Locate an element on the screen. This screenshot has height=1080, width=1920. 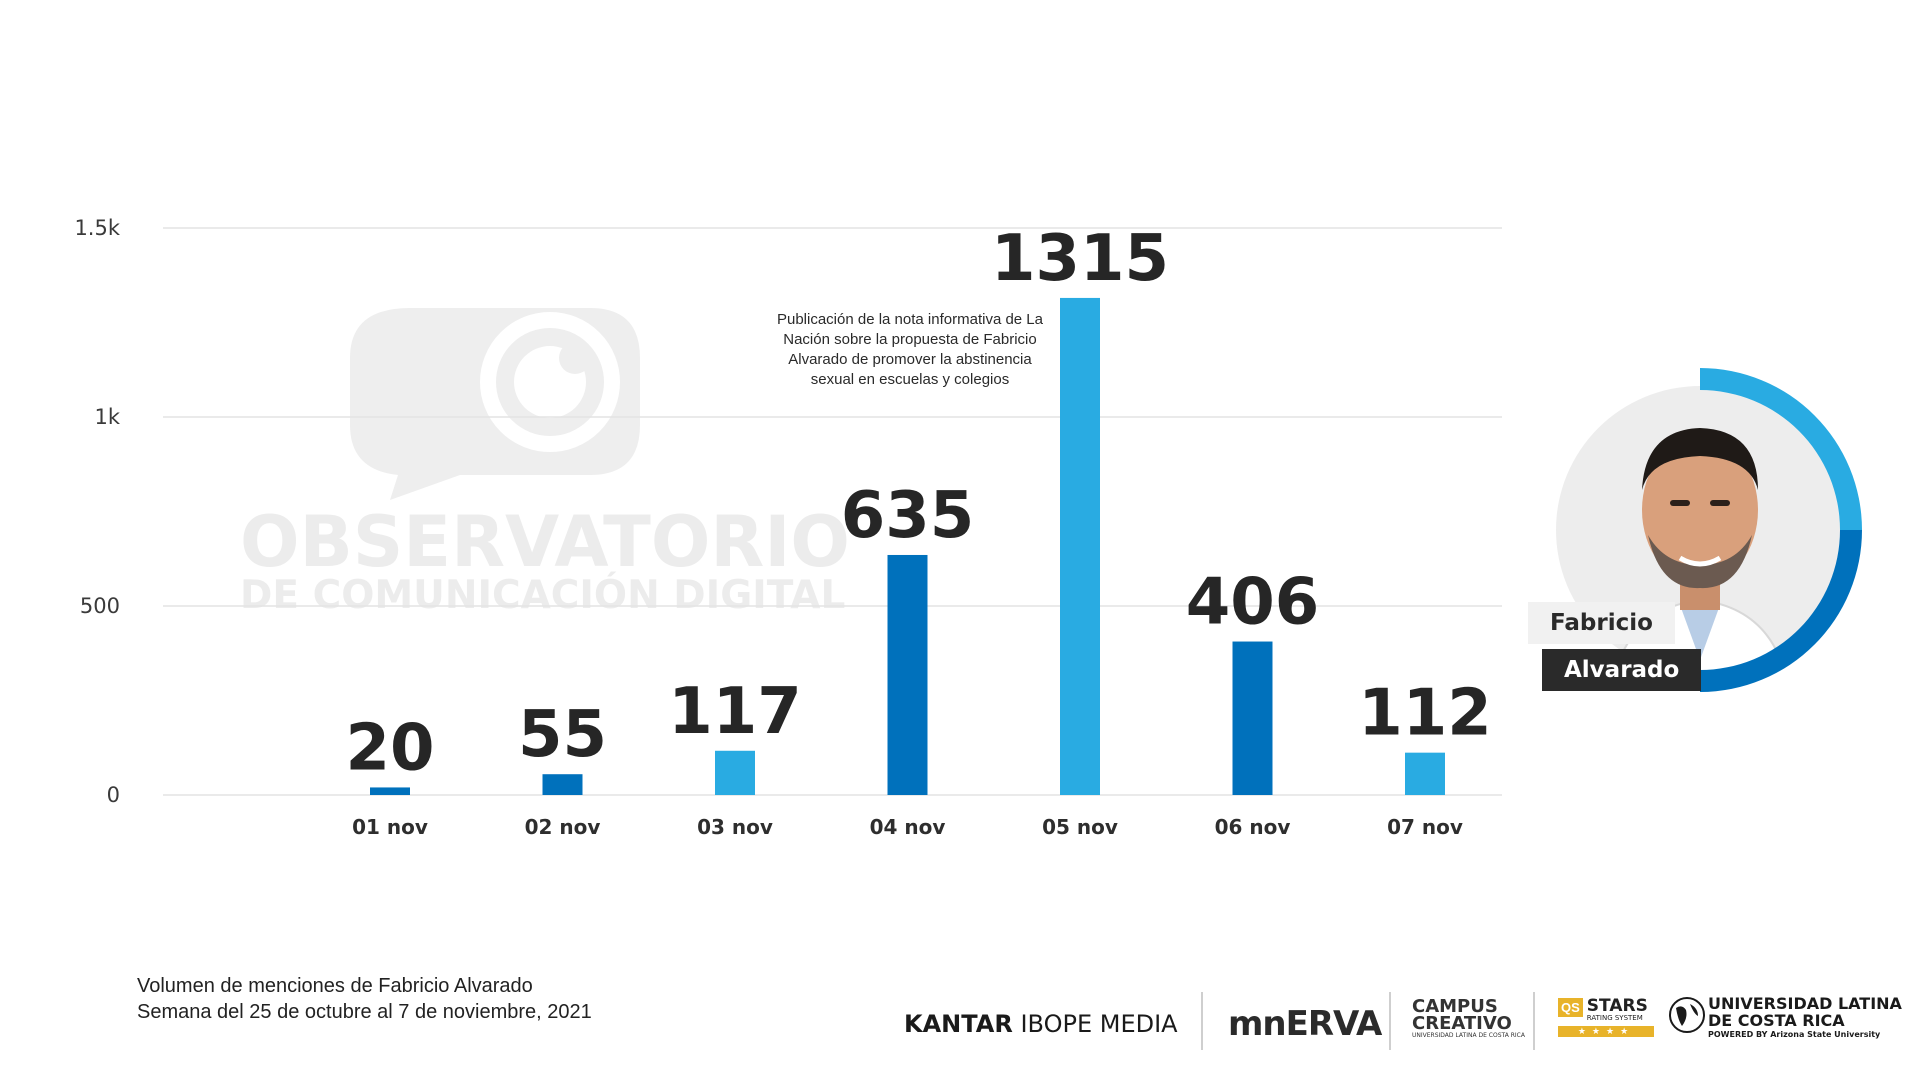
watermark-eye-icon is located at coordinates (550, 382).